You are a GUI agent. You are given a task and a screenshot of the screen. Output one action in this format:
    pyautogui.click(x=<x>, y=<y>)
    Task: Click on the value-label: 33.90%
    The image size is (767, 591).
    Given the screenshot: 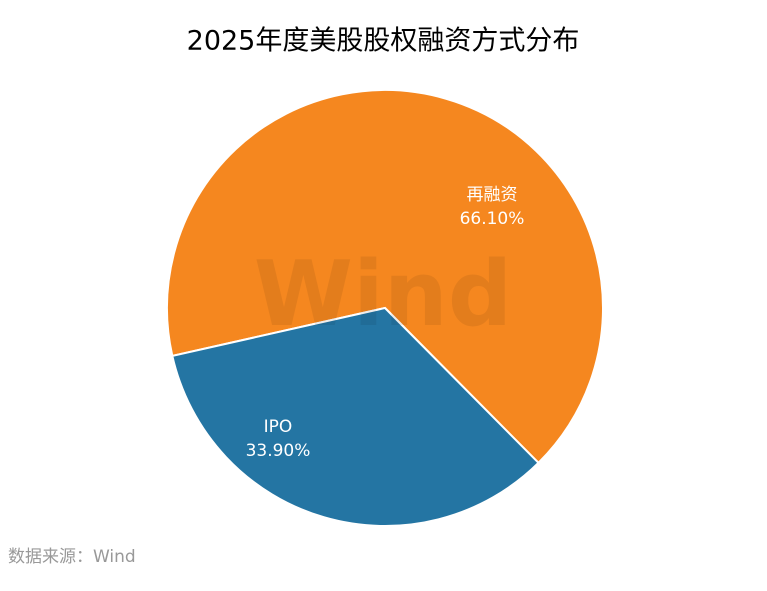 What is the action you would take?
    pyautogui.click(x=278, y=451)
    